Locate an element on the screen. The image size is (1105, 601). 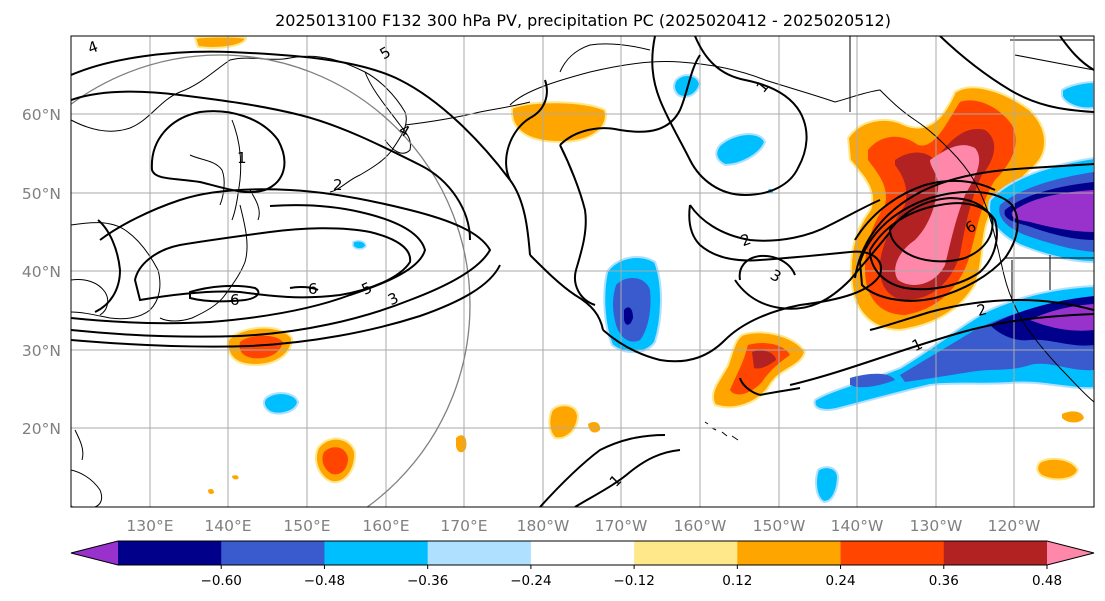
lon-label: 140°E is located at coordinates (227, 526).